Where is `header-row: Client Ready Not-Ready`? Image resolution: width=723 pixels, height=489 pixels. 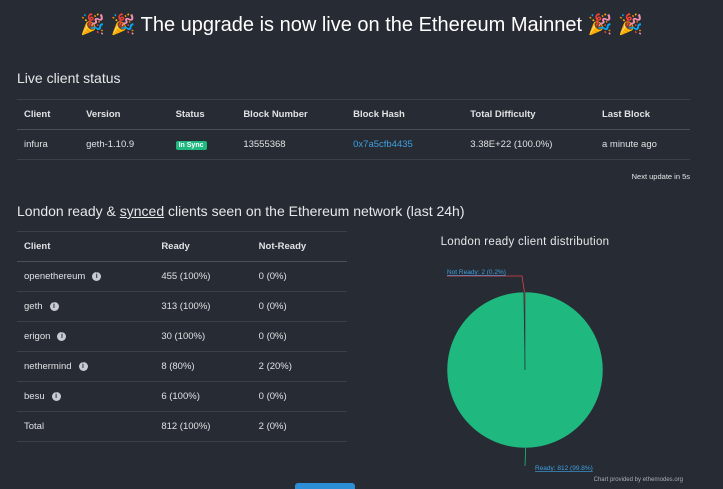
header-row: Client Ready Not-Ready is located at coordinates (182, 246).